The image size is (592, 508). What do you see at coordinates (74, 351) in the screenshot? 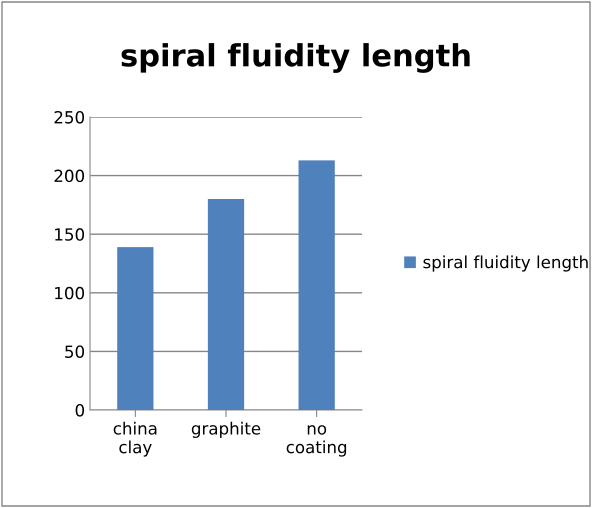
I see `y-tick-label: 50` at bounding box center [74, 351].